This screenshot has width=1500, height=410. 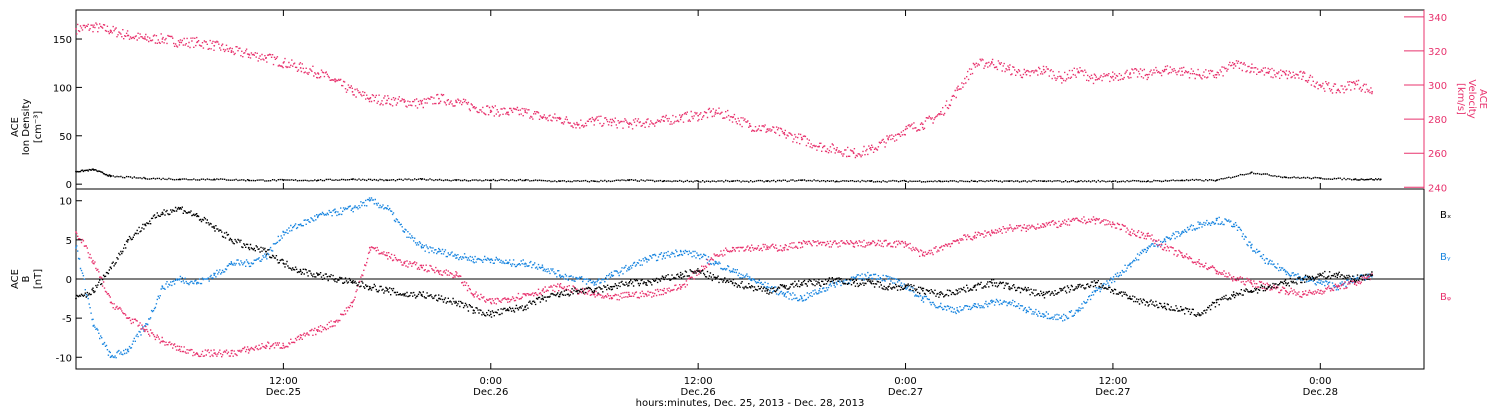 What do you see at coordinates (26, 278) in the screenshot?
I see `b-axis-title-line2: B` at bounding box center [26, 278].